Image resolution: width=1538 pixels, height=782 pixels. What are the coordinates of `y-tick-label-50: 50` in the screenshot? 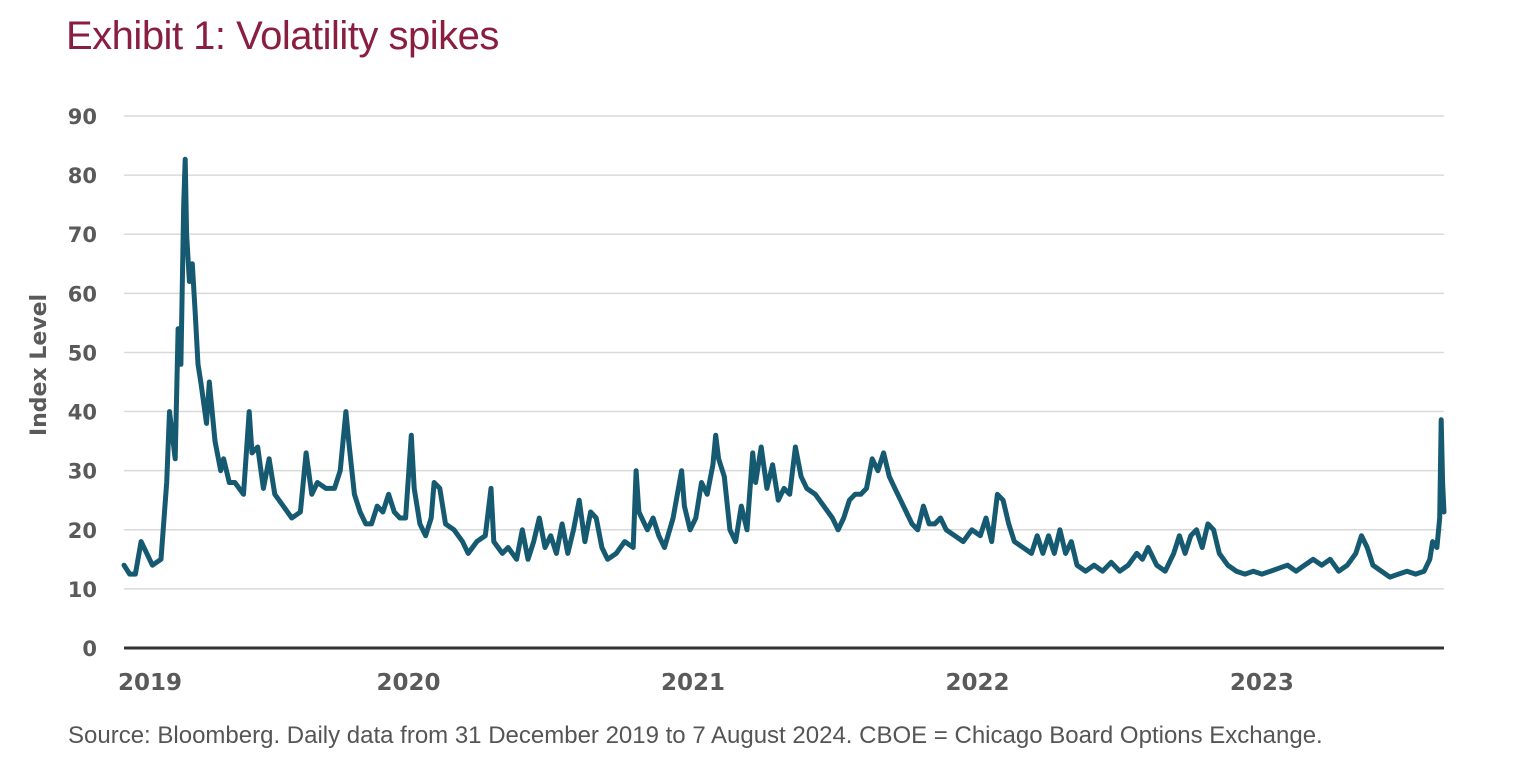 It's located at (82, 353).